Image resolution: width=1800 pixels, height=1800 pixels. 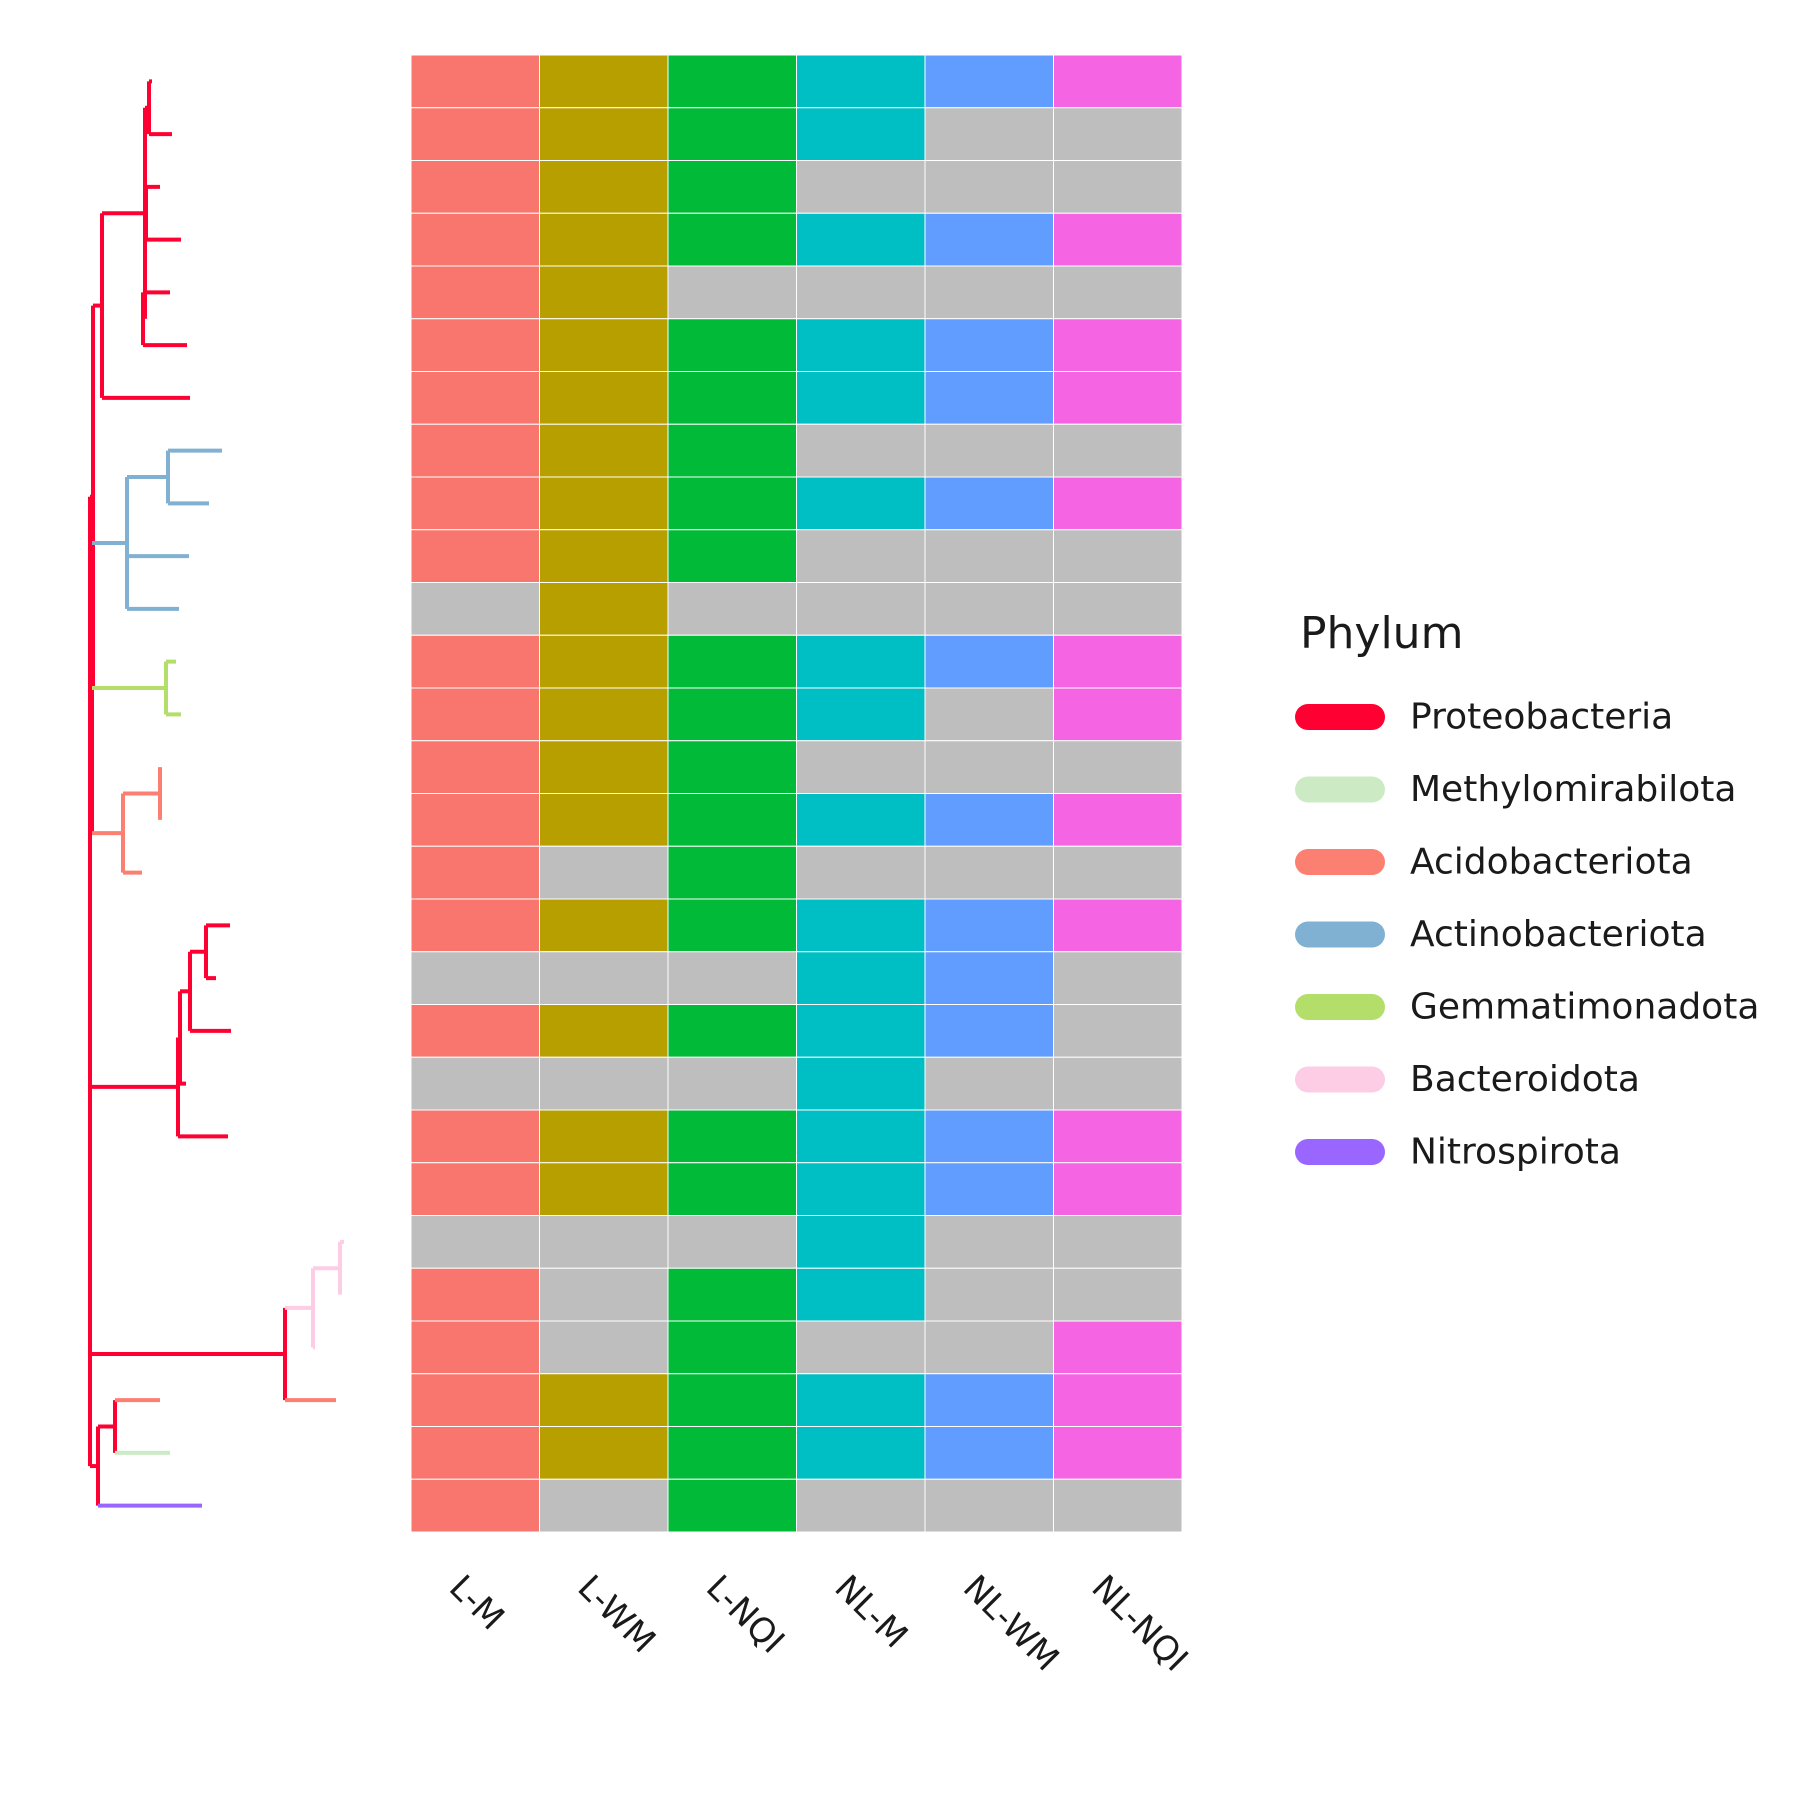 I want to click on legend-label: Proteobacteria, so click(x=1541, y=717).